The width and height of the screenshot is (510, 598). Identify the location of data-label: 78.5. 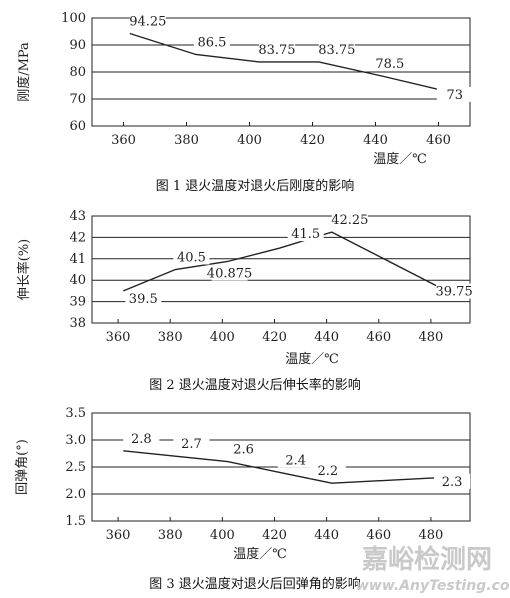
(389, 64).